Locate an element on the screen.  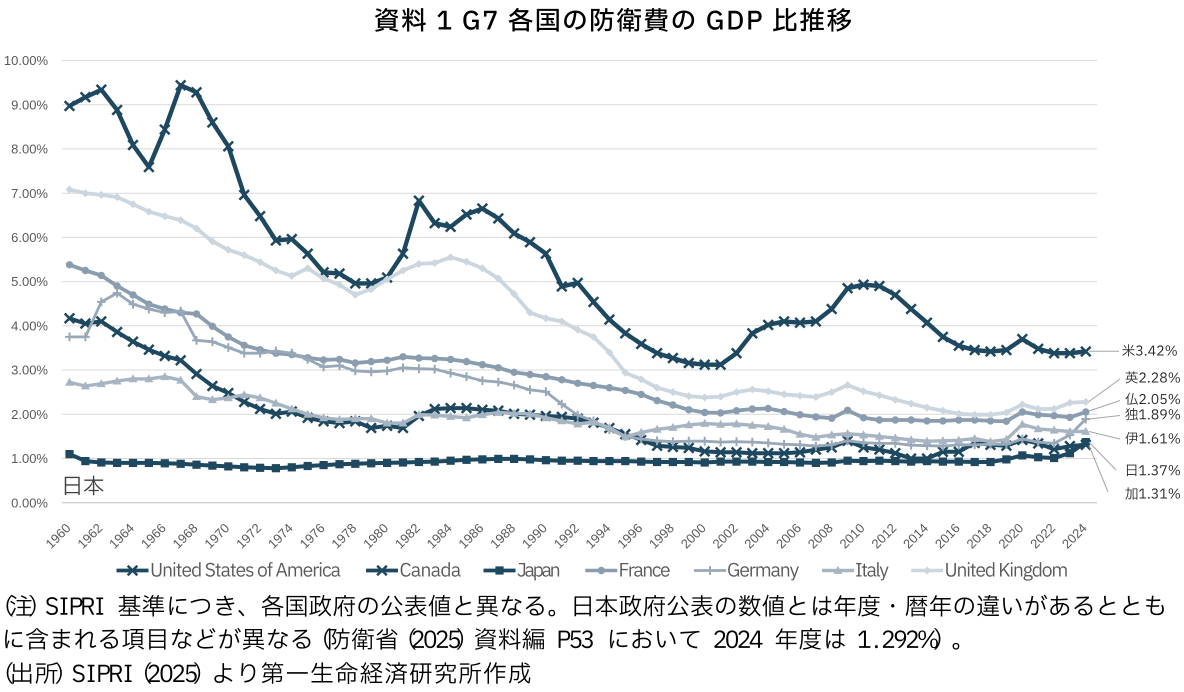
svg-text: 3.00% is located at coordinates (29, 370).